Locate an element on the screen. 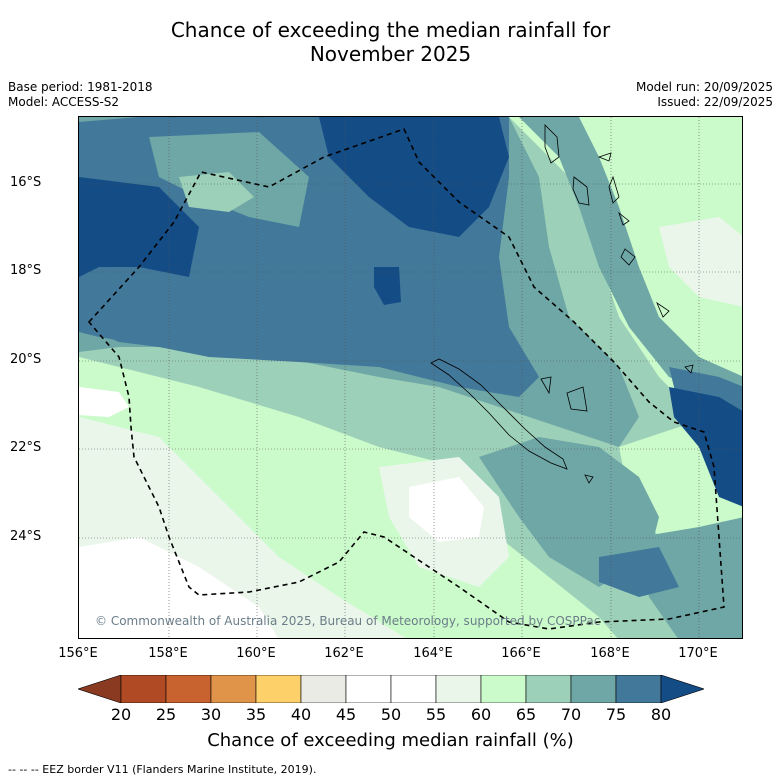 The image size is (781, 781). colorbar-svg is located at coordinates (391, 689).